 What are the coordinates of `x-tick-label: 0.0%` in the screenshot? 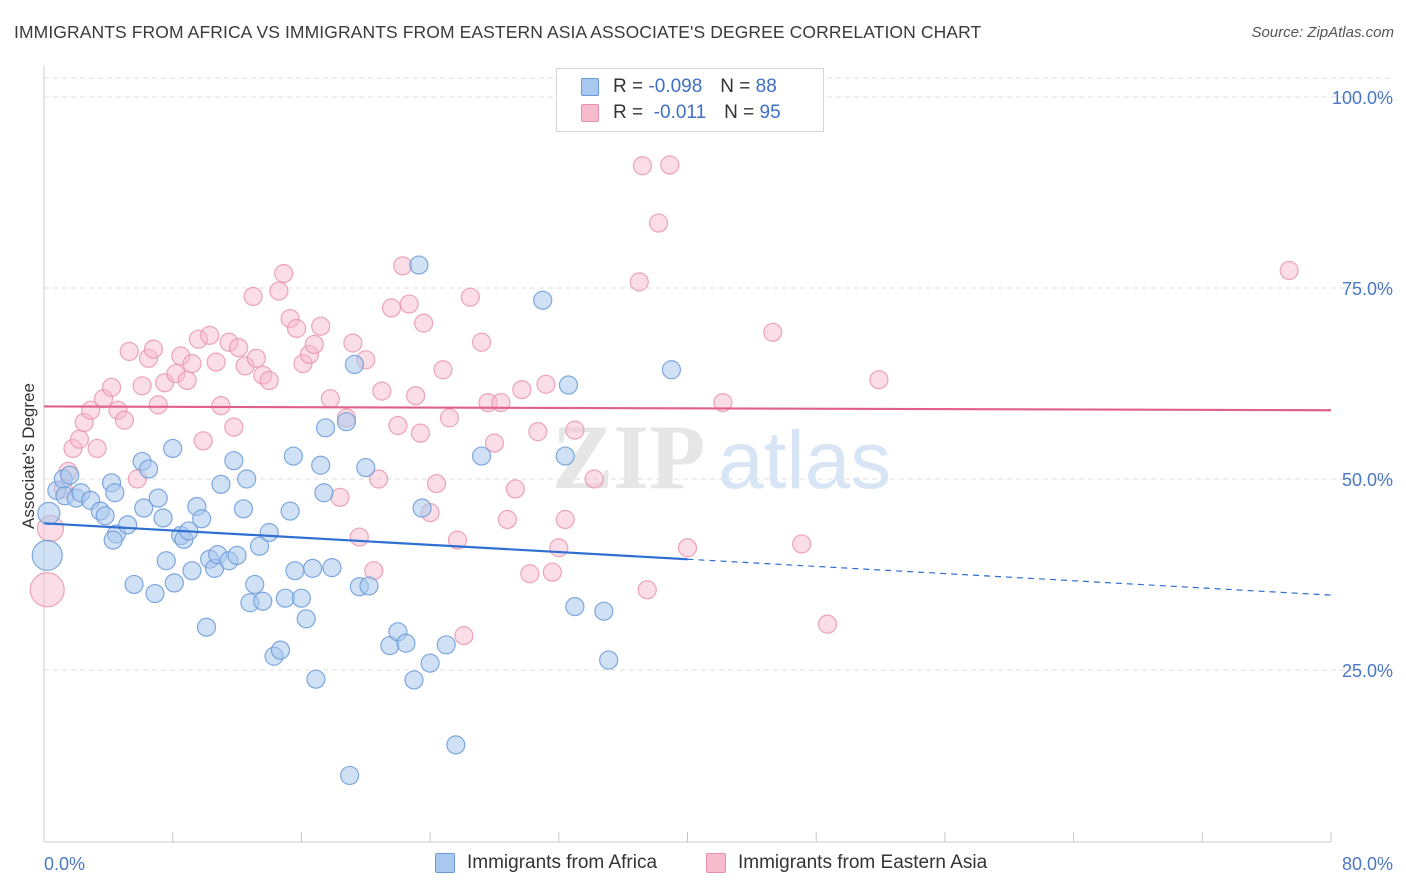 It's located at (64, 864).